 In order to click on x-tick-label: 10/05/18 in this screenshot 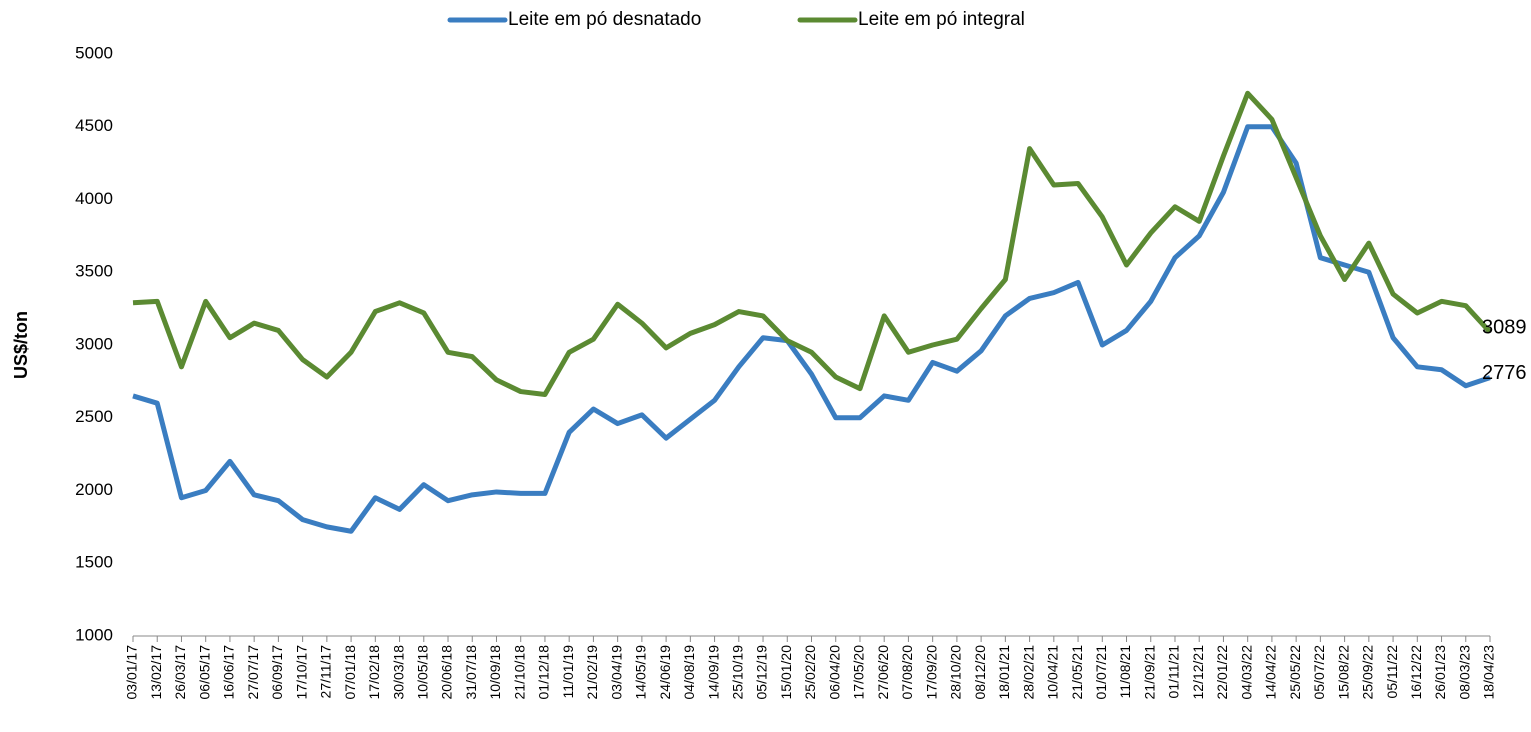, I will do `click(422, 672)`.